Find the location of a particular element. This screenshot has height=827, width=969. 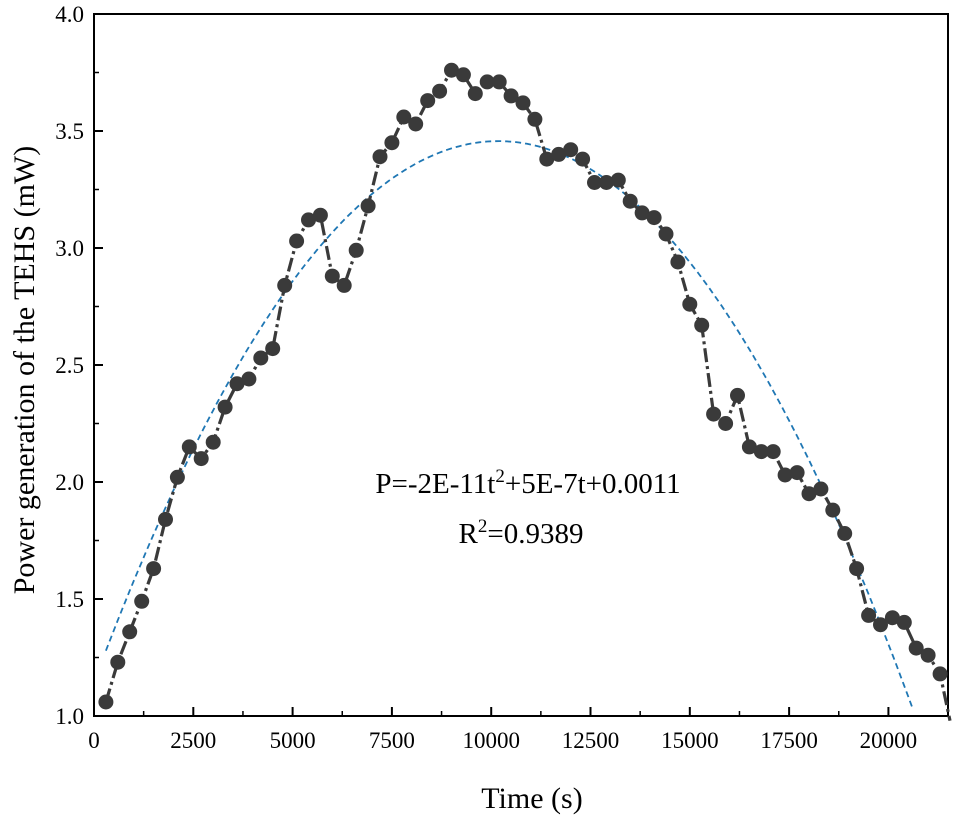

x-tick-label: 0 is located at coordinates (94, 740).